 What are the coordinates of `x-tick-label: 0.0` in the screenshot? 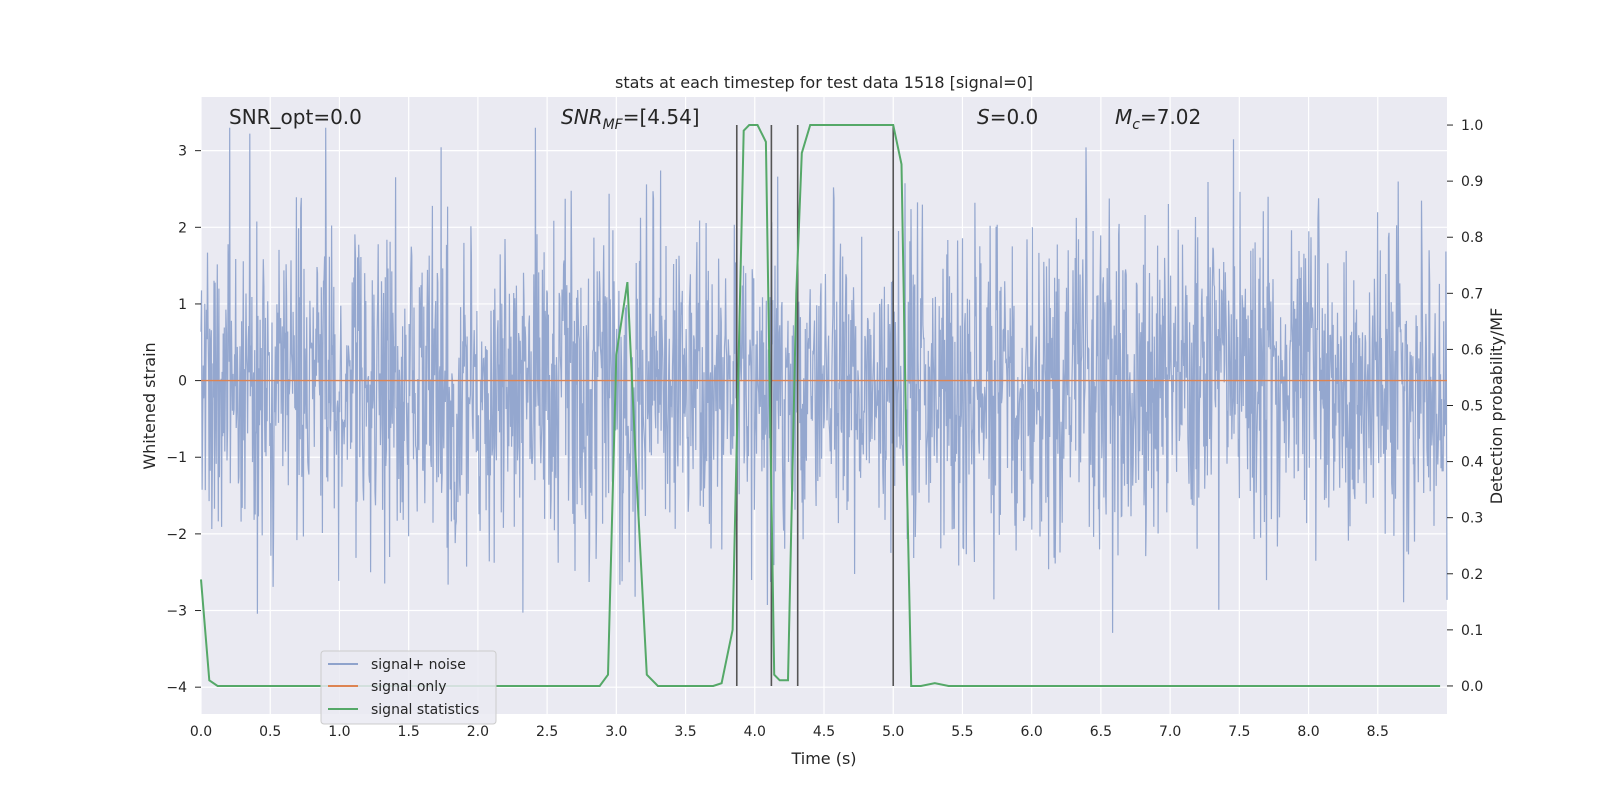 It's located at (201, 732).